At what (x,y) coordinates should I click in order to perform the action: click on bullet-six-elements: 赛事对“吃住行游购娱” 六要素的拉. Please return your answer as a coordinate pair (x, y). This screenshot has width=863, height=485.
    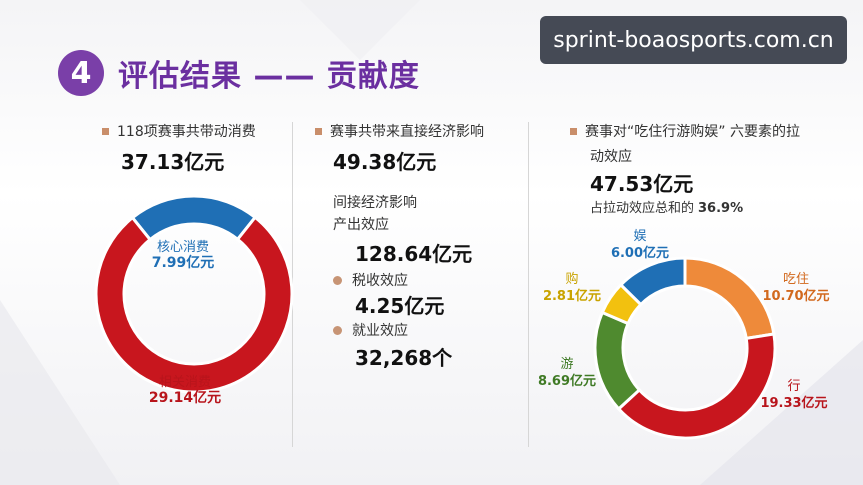
    Looking at the image, I should click on (685, 132).